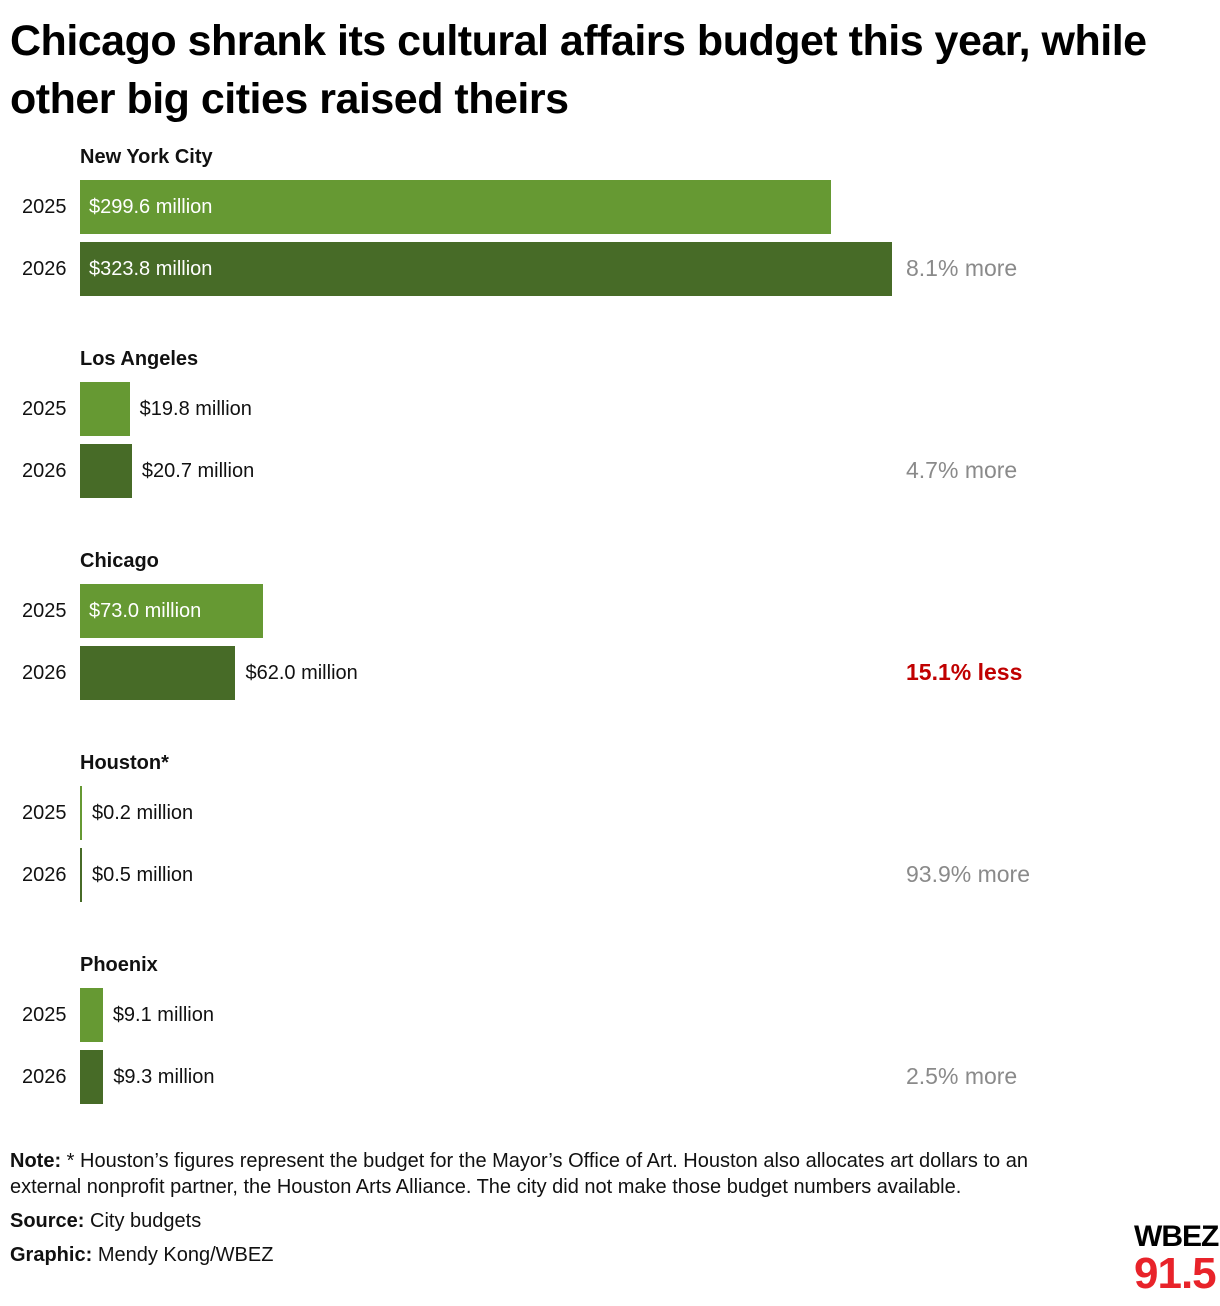 The height and width of the screenshot is (1306, 1220). What do you see at coordinates (550, 1255) in the screenshot?
I see `credit: Graphic: Mendy Kong/WBEZ` at bounding box center [550, 1255].